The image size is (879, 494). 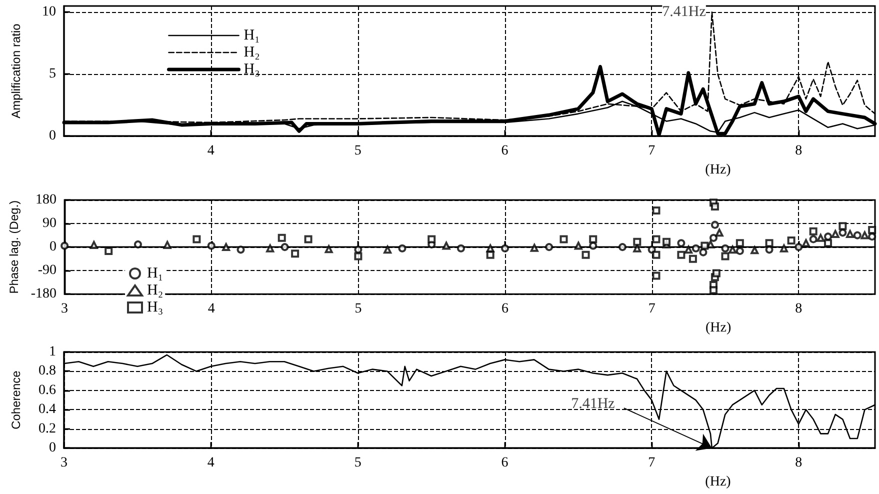 What do you see at coordinates (47, 428) in the screenshot?
I see `y-tick-label: 0.2` at bounding box center [47, 428].